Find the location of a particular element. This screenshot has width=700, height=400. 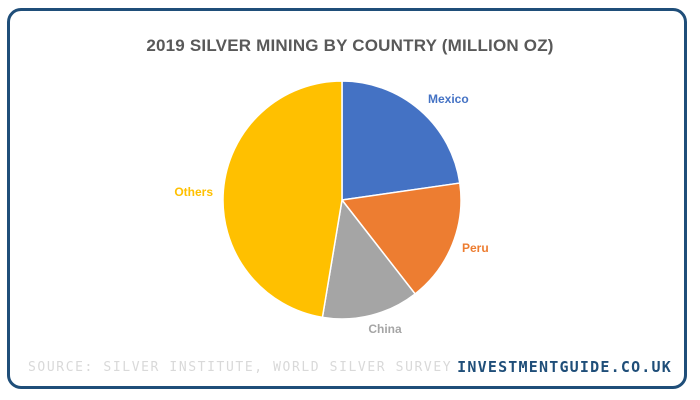

pie-slice-peru is located at coordinates (401, 238).